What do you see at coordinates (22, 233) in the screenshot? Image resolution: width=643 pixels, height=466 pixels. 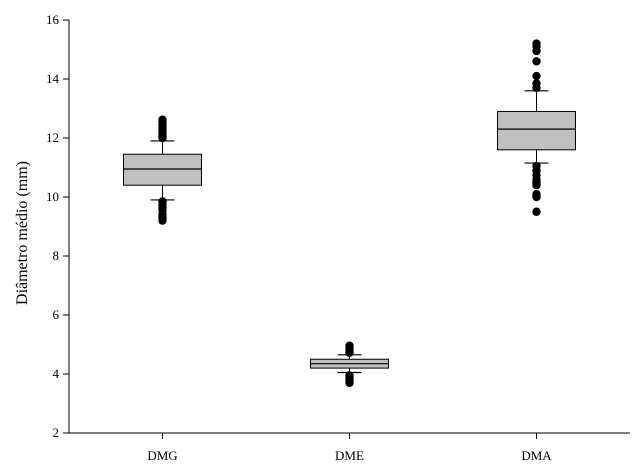 I see `y-axis-label: Diâmetro médio (mm)` at bounding box center [22, 233].